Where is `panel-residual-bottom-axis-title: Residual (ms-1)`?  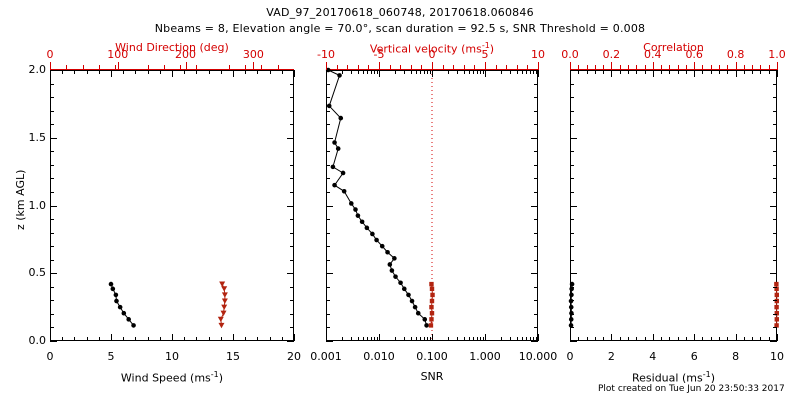 panel-residual-bottom-axis-title: Residual (ms-1) is located at coordinates (673, 377).